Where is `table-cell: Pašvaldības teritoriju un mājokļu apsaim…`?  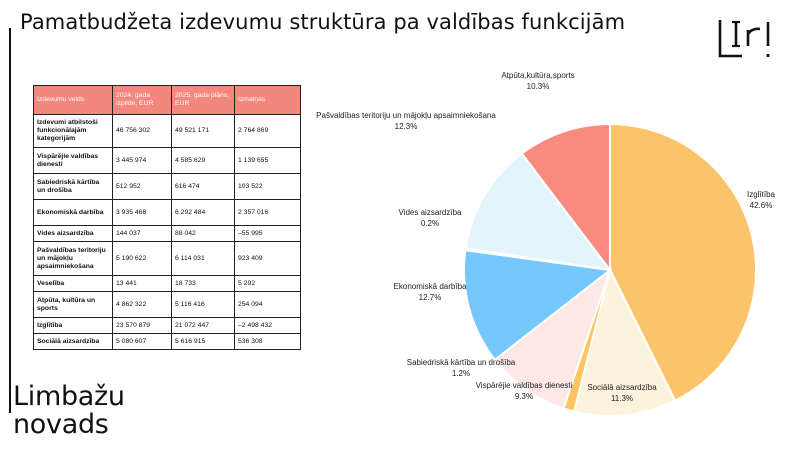 table-cell: Pašvaldības teritoriju un mājokļu apsaim… is located at coordinates (73, 258).